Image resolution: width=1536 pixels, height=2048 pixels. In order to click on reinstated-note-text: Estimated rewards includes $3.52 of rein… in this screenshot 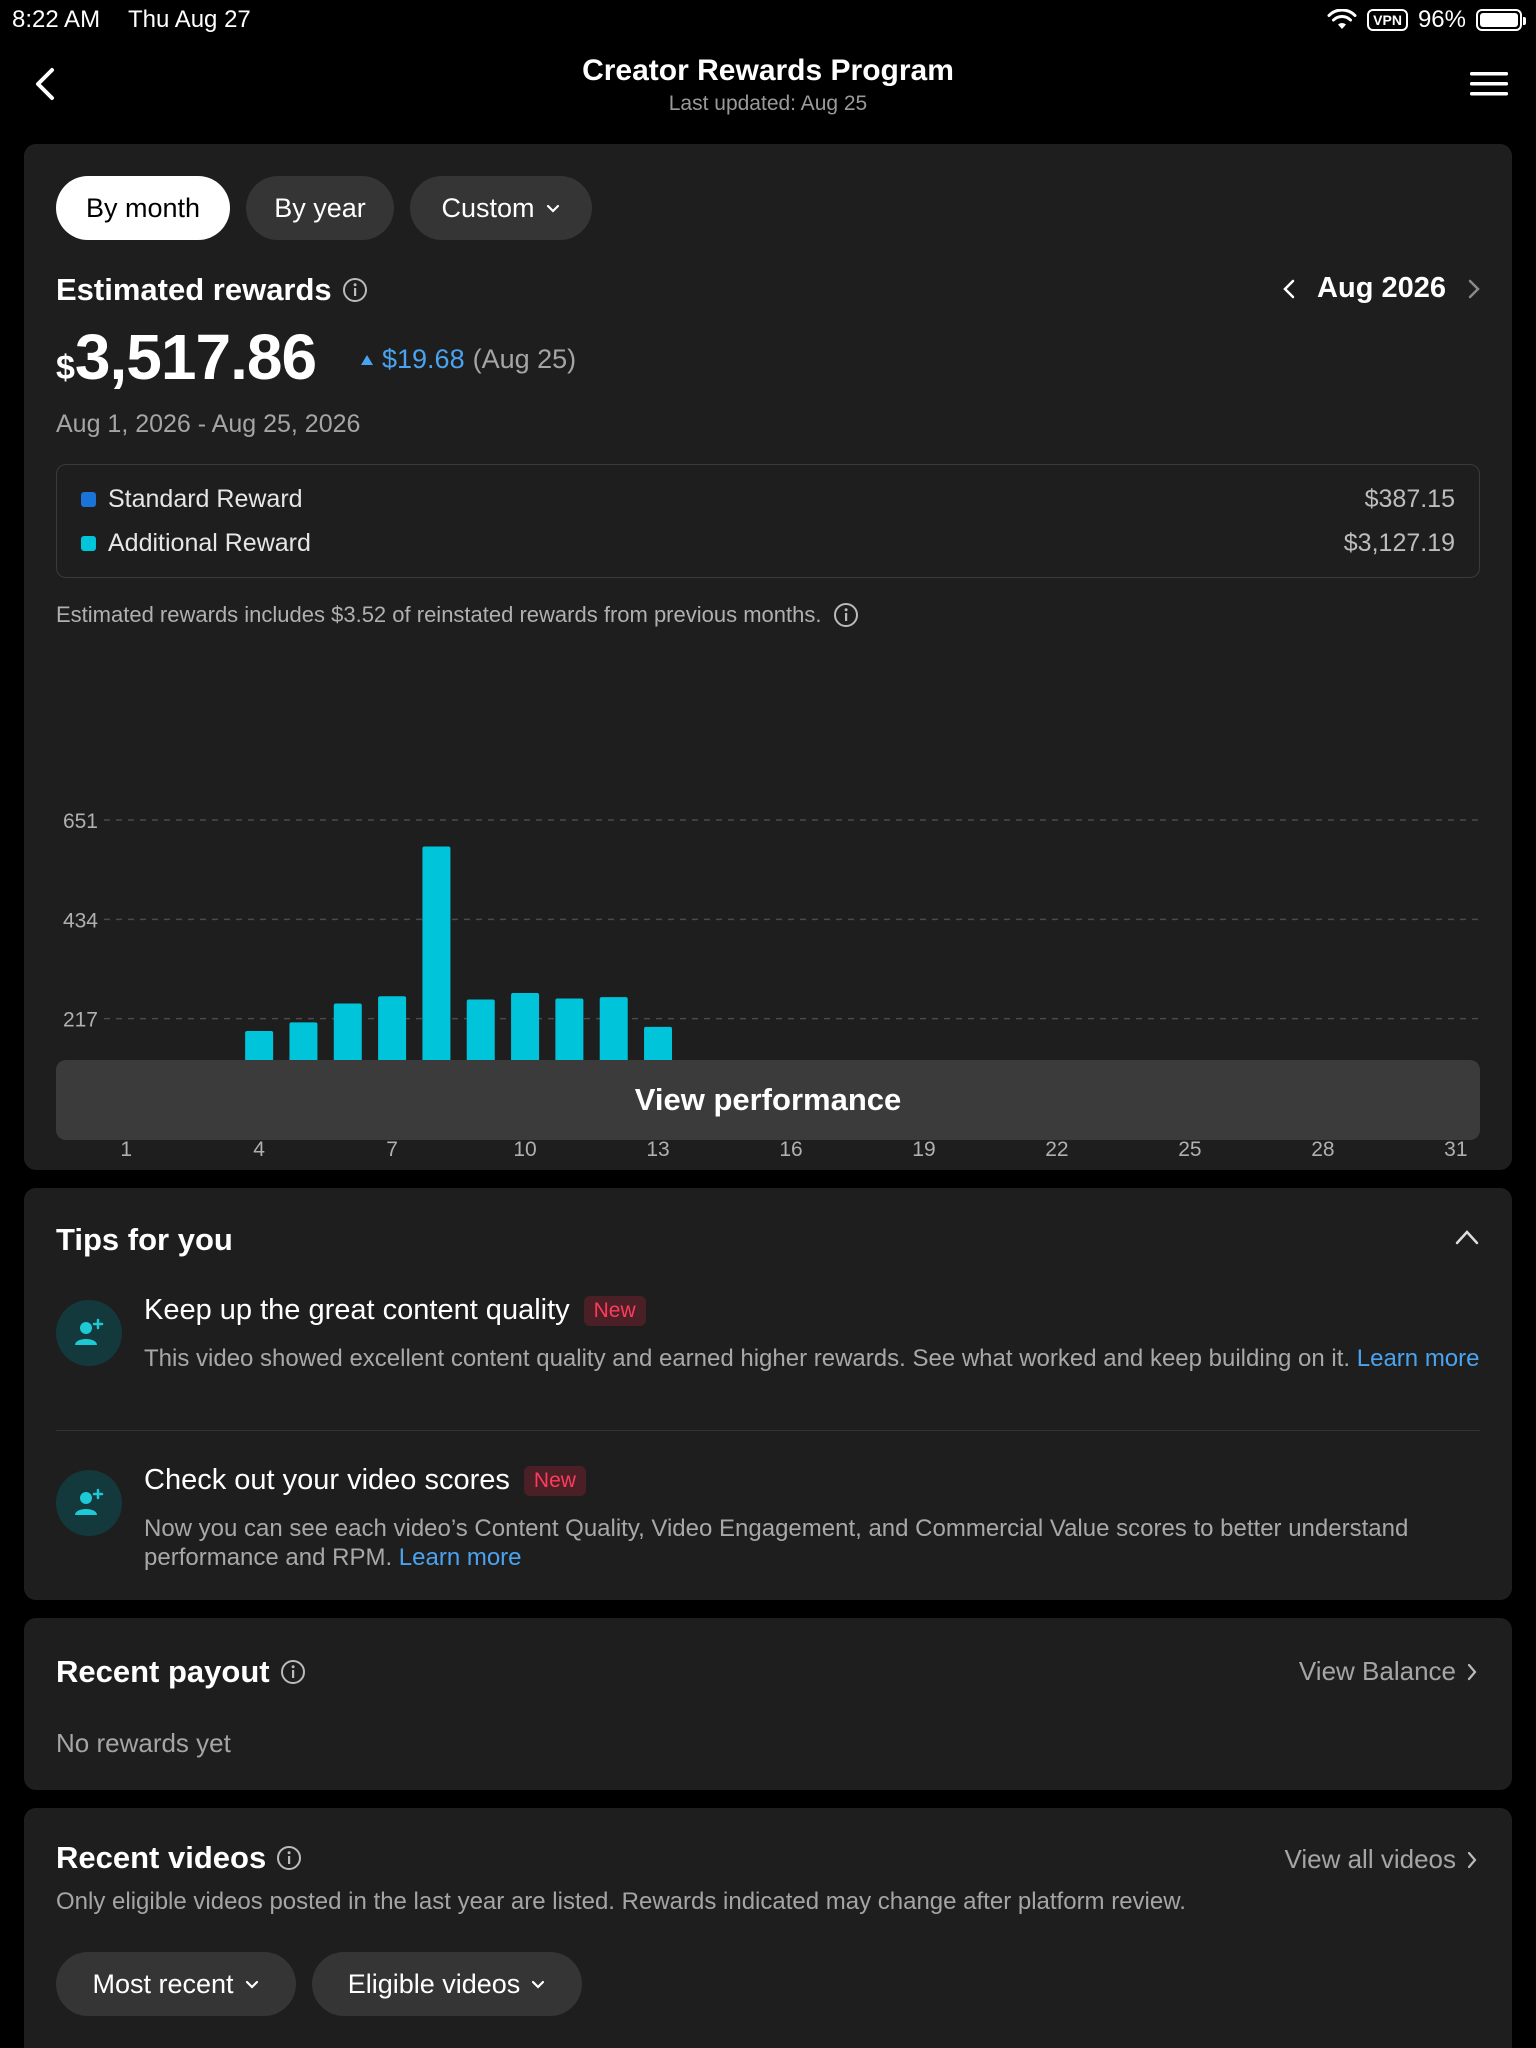, I will do `click(439, 614)`.